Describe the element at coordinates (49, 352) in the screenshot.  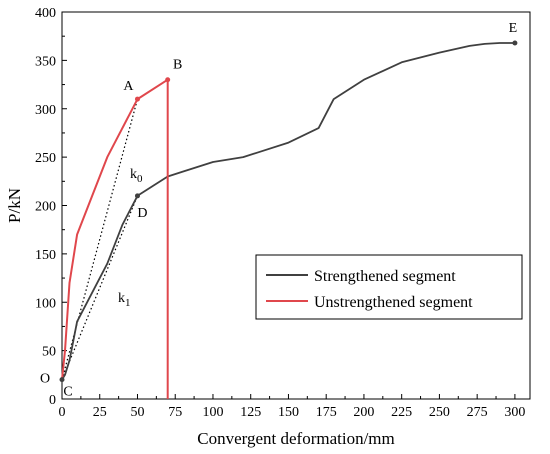
I see `y-tick-label: 50` at that location.